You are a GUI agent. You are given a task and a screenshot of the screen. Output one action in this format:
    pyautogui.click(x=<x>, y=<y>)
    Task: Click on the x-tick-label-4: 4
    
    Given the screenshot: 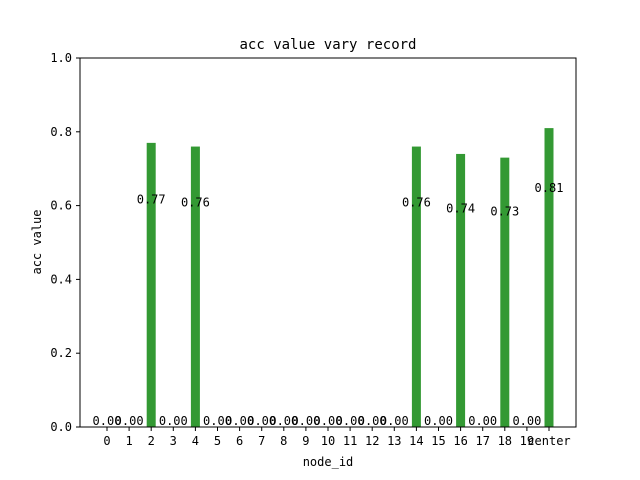 What is the action you would take?
    pyautogui.click(x=195, y=441)
    